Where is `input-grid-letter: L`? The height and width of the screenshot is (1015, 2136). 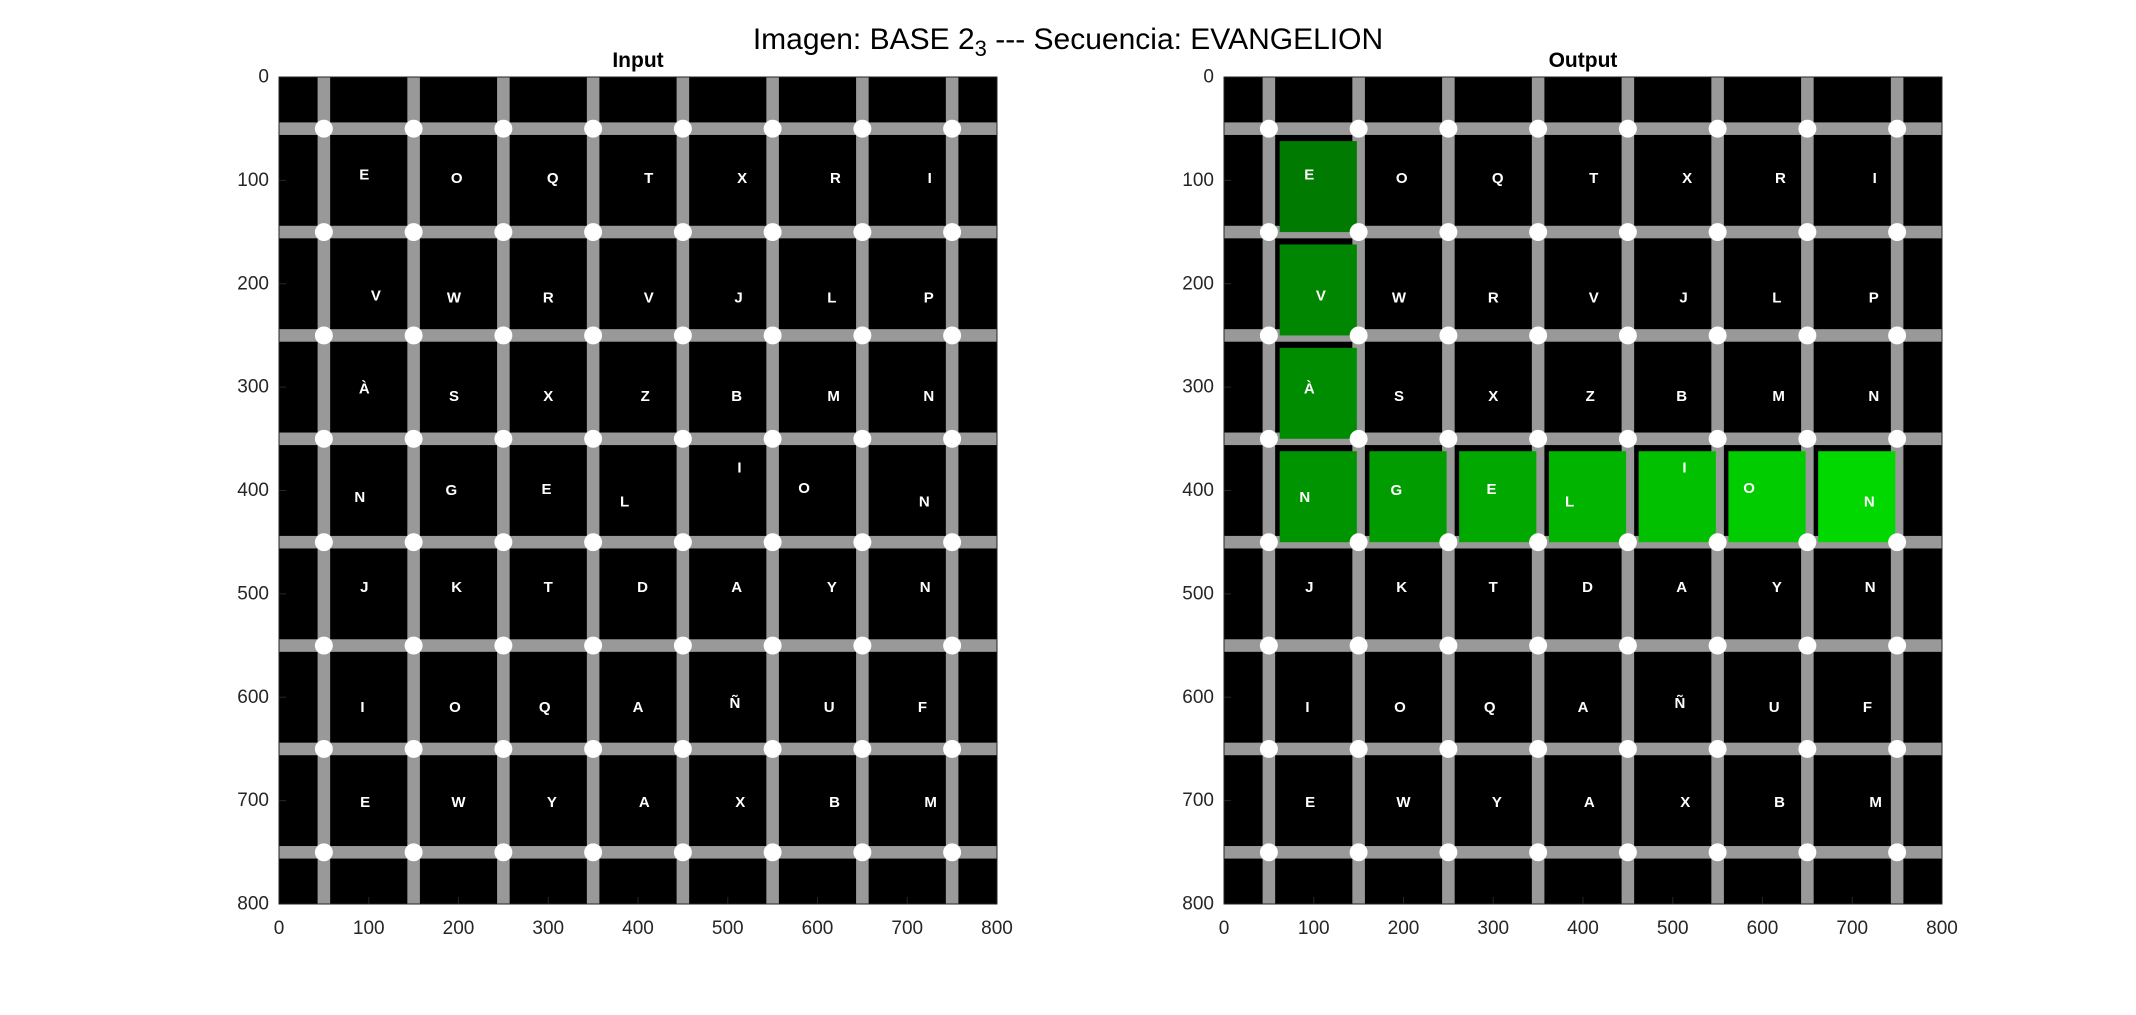
input-grid-letter: L is located at coordinates (624, 501).